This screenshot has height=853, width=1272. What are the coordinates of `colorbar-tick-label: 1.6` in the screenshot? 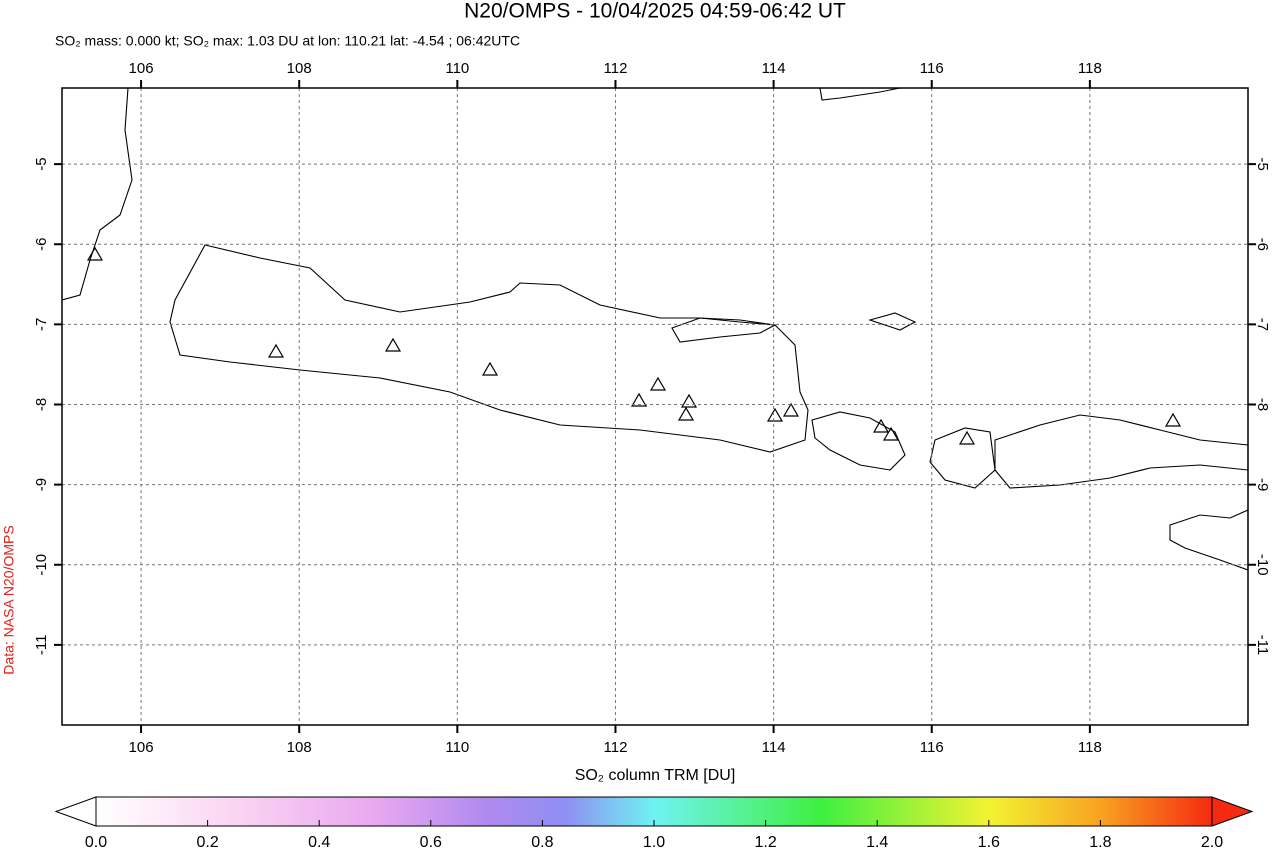 It's located at (989, 842).